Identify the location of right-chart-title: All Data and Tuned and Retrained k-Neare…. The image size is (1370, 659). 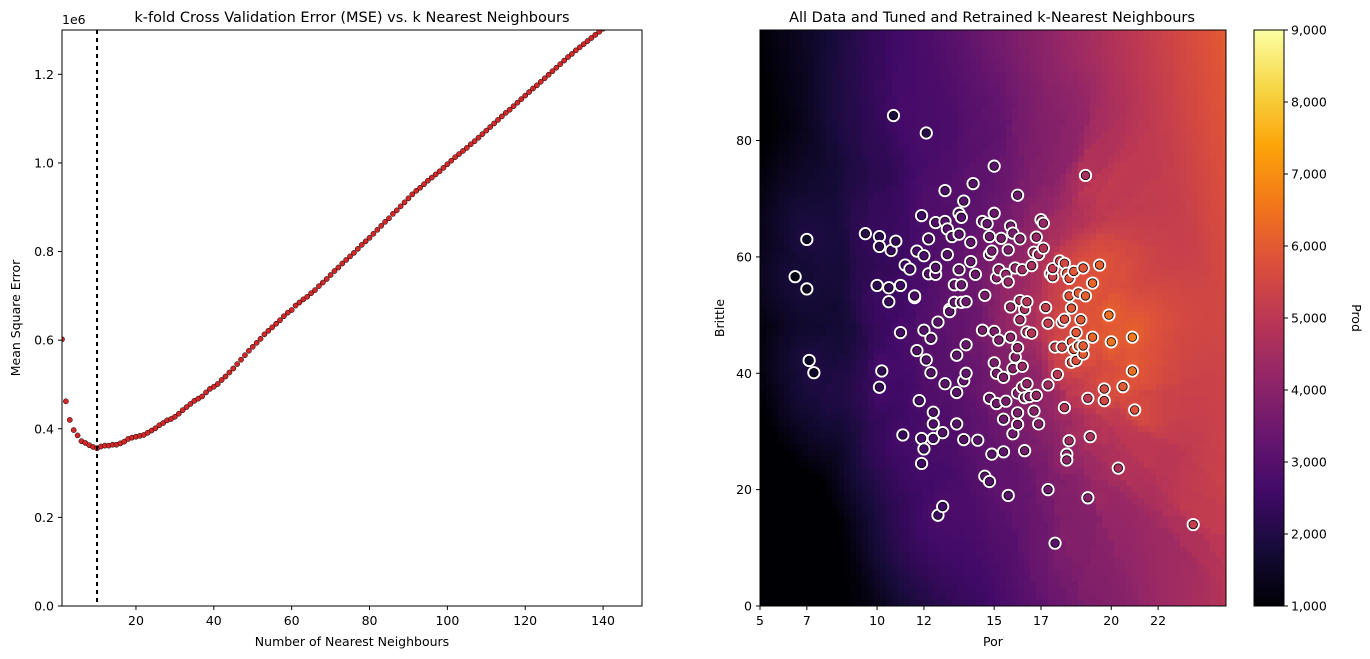
(992, 18).